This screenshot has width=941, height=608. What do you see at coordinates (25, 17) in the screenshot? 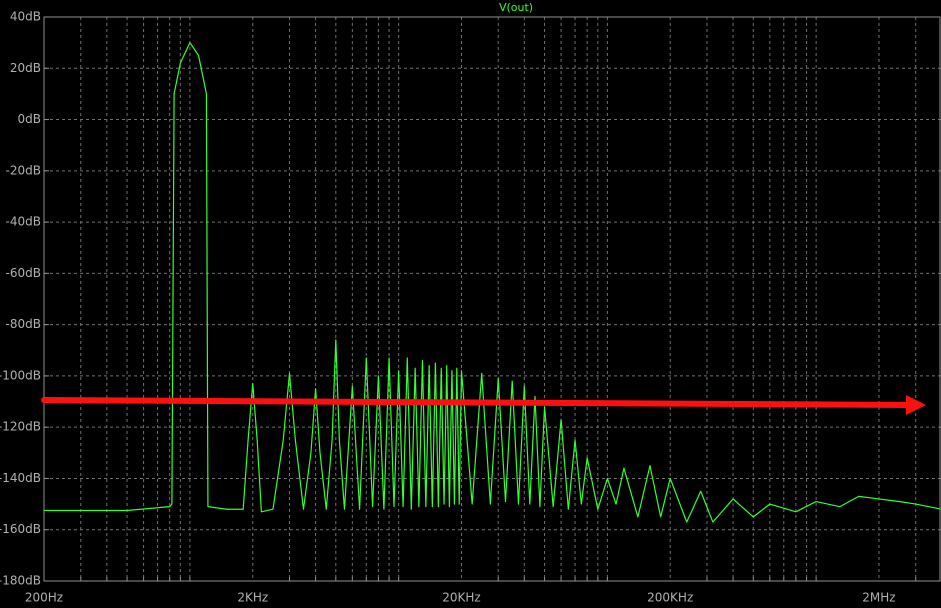
I see `y-tick-label: 40dB` at bounding box center [25, 17].